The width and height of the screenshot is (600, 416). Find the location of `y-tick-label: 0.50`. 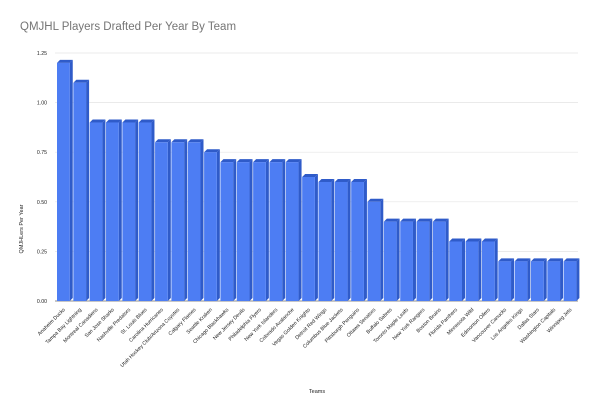

y-tick-label: 0.50 is located at coordinates (42, 203).